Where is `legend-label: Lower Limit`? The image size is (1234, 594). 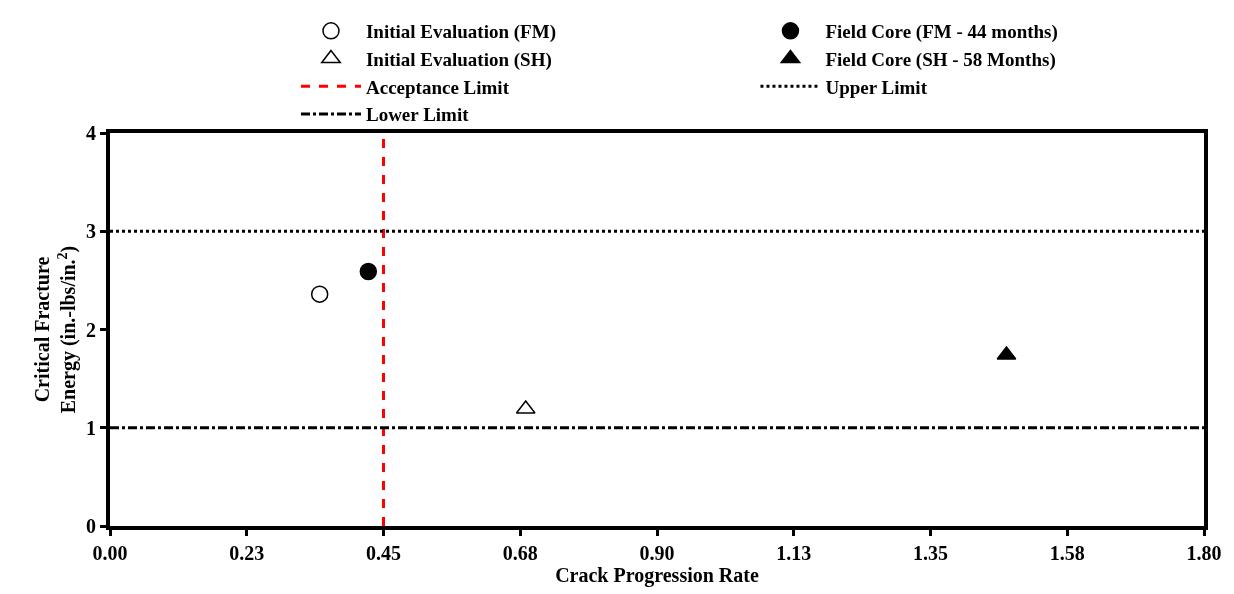
legend-label: Lower Limit is located at coordinates (417, 115).